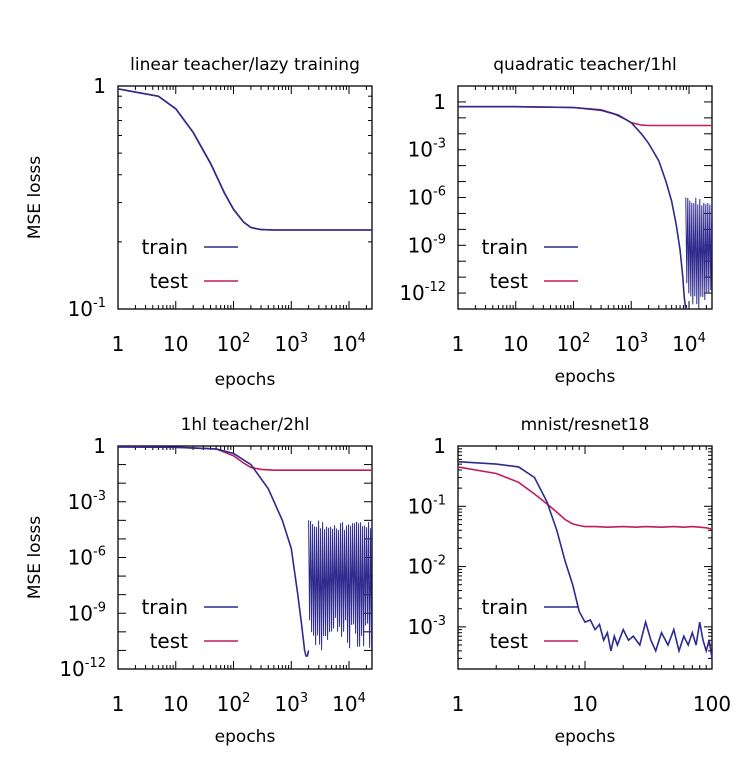 This screenshot has width=746, height=760. What do you see at coordinates (712, 704) in the screenshot?
I see `x-tick-label: 100` at bounding box center [712, 704].